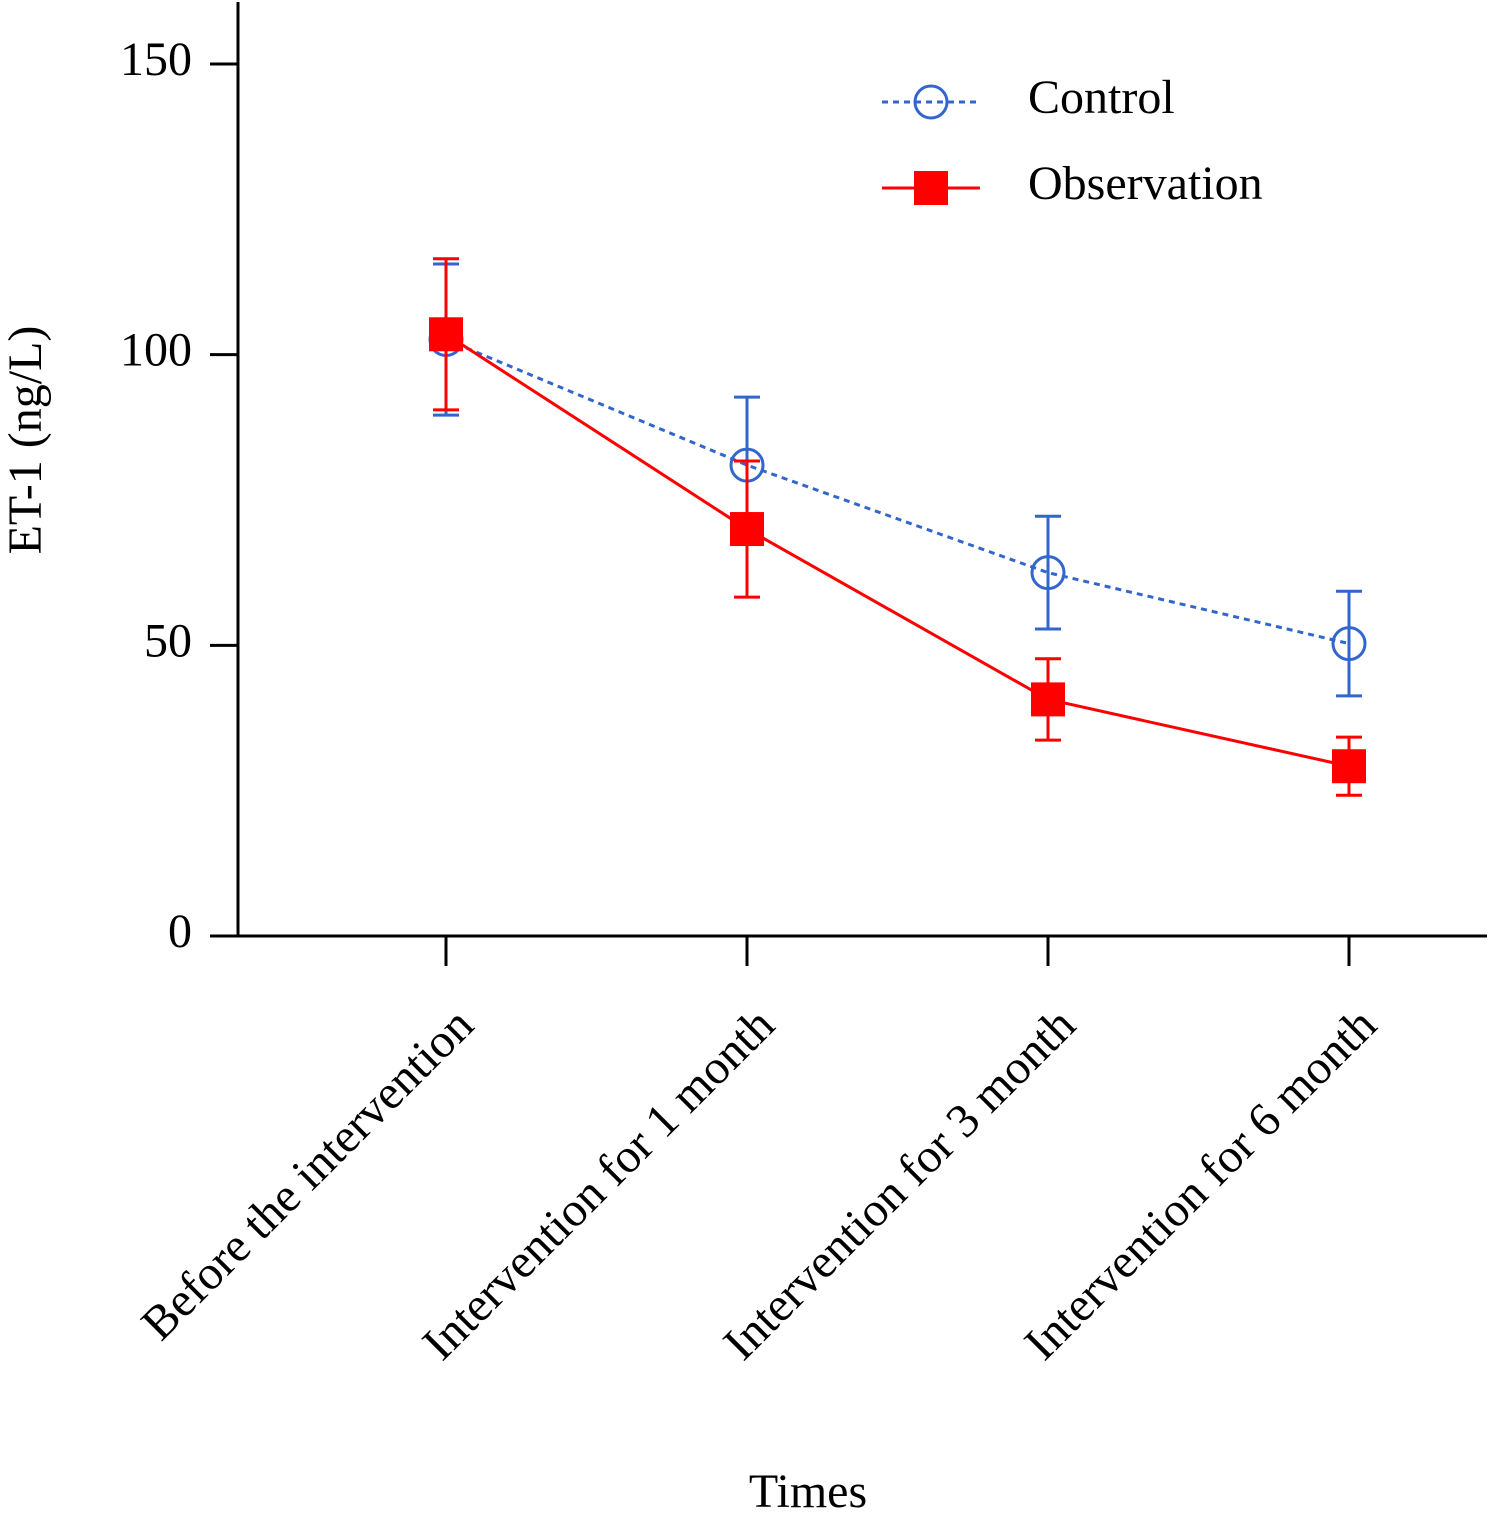  I want to click on x-axis-label: Times, so click(808, 1491).